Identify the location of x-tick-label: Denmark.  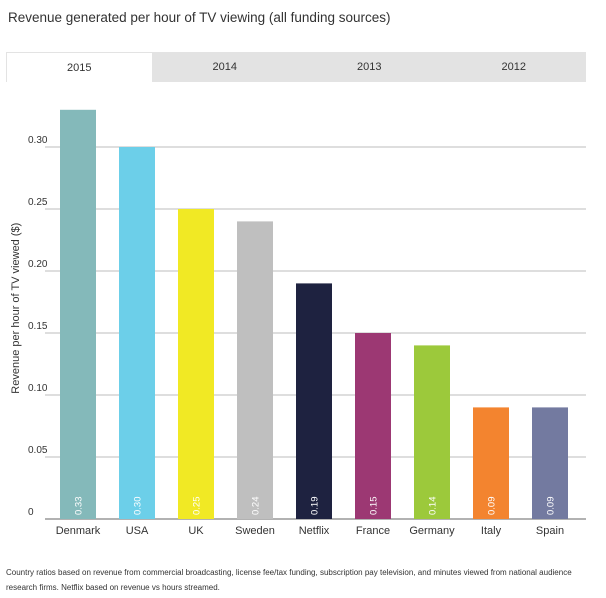
(78, 531).